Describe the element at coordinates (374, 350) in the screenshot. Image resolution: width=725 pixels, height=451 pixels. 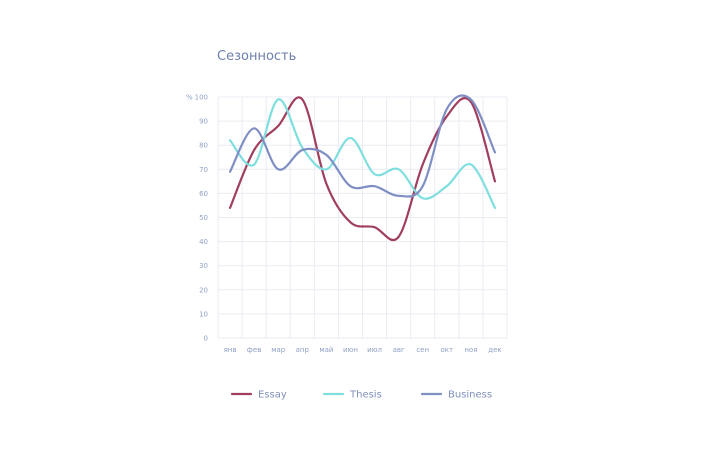
I see `x-tick-label: июл` at that location.